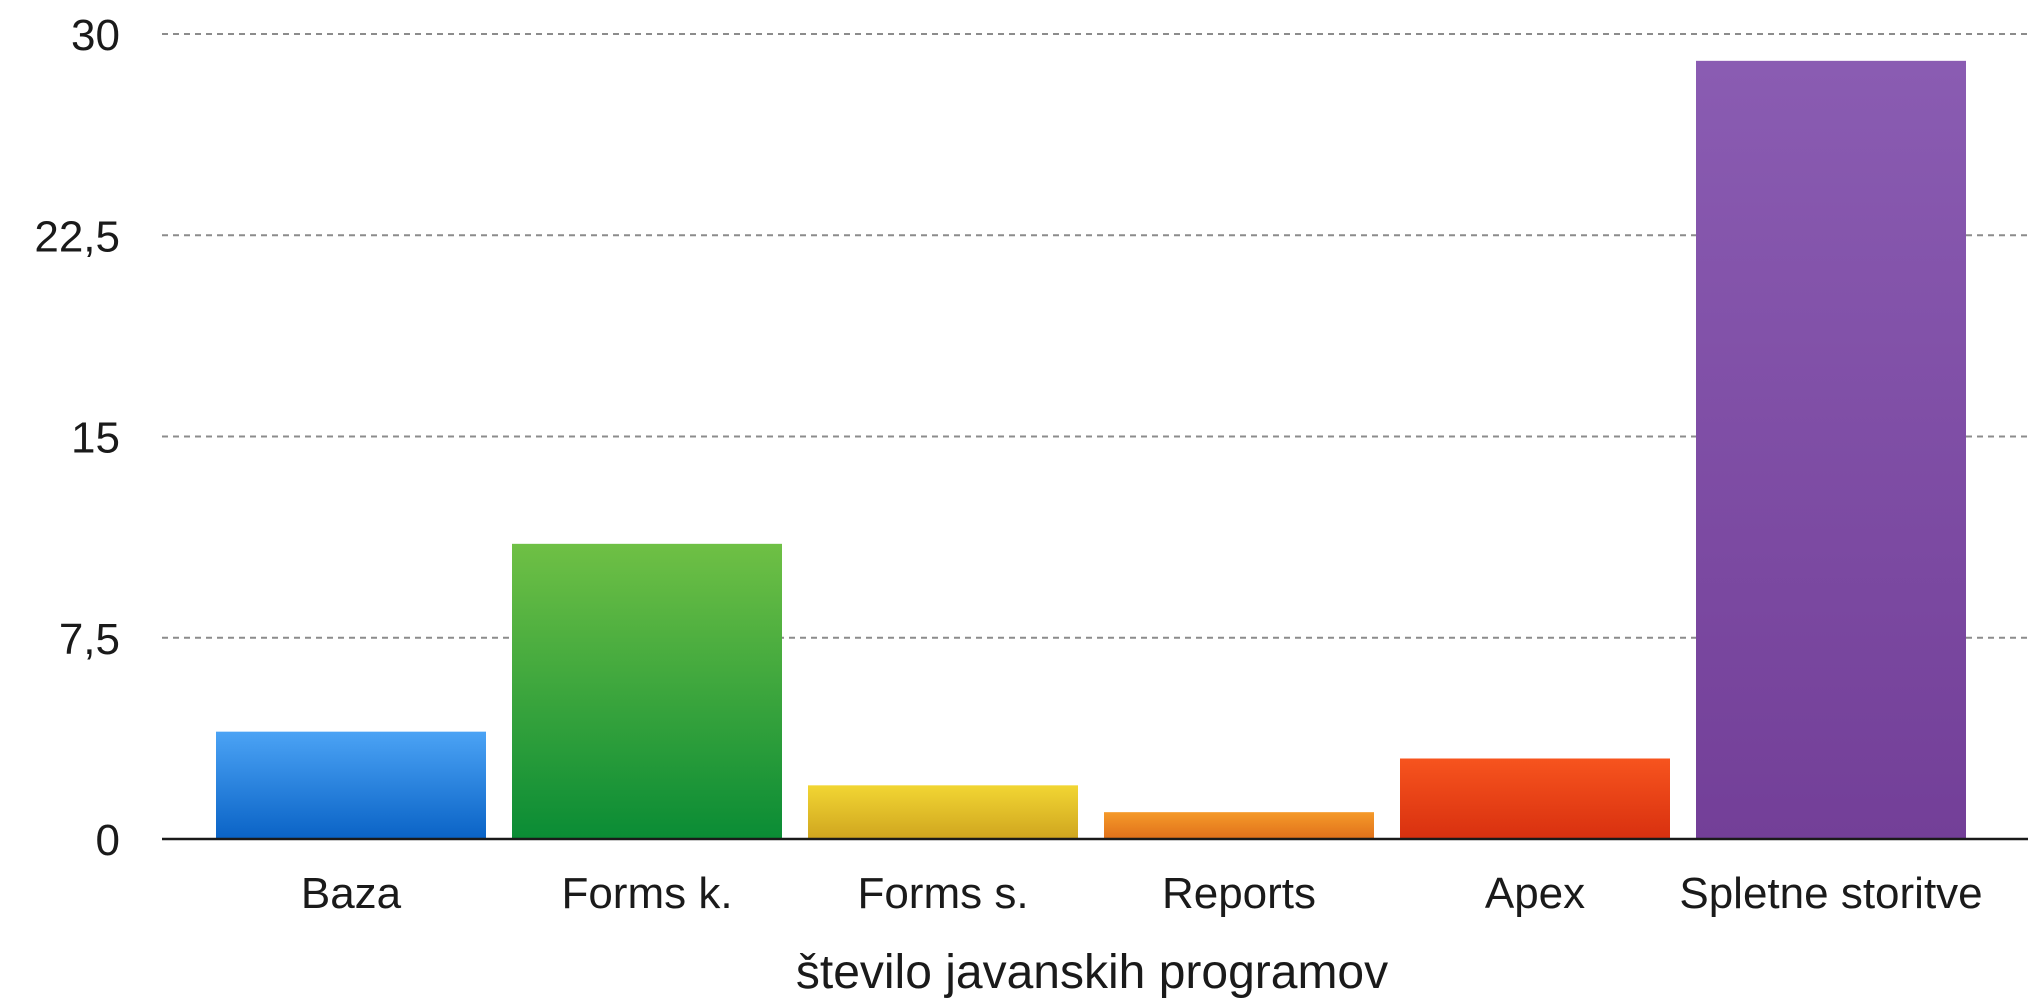 The height and width of the screenshot is (1007, 2028). I want to click on y-tick-label: 7,5, so click(89, 639).